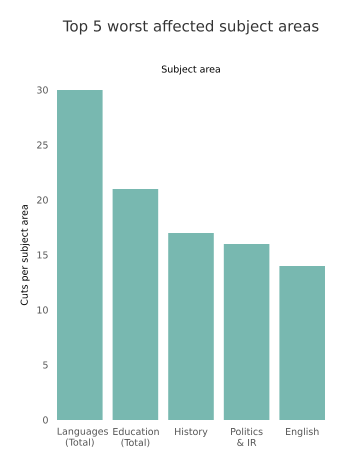  Describe the element at coordinates (247, 437) in the screenshot. I see `x-tick-label: Politics & IR` at that location.